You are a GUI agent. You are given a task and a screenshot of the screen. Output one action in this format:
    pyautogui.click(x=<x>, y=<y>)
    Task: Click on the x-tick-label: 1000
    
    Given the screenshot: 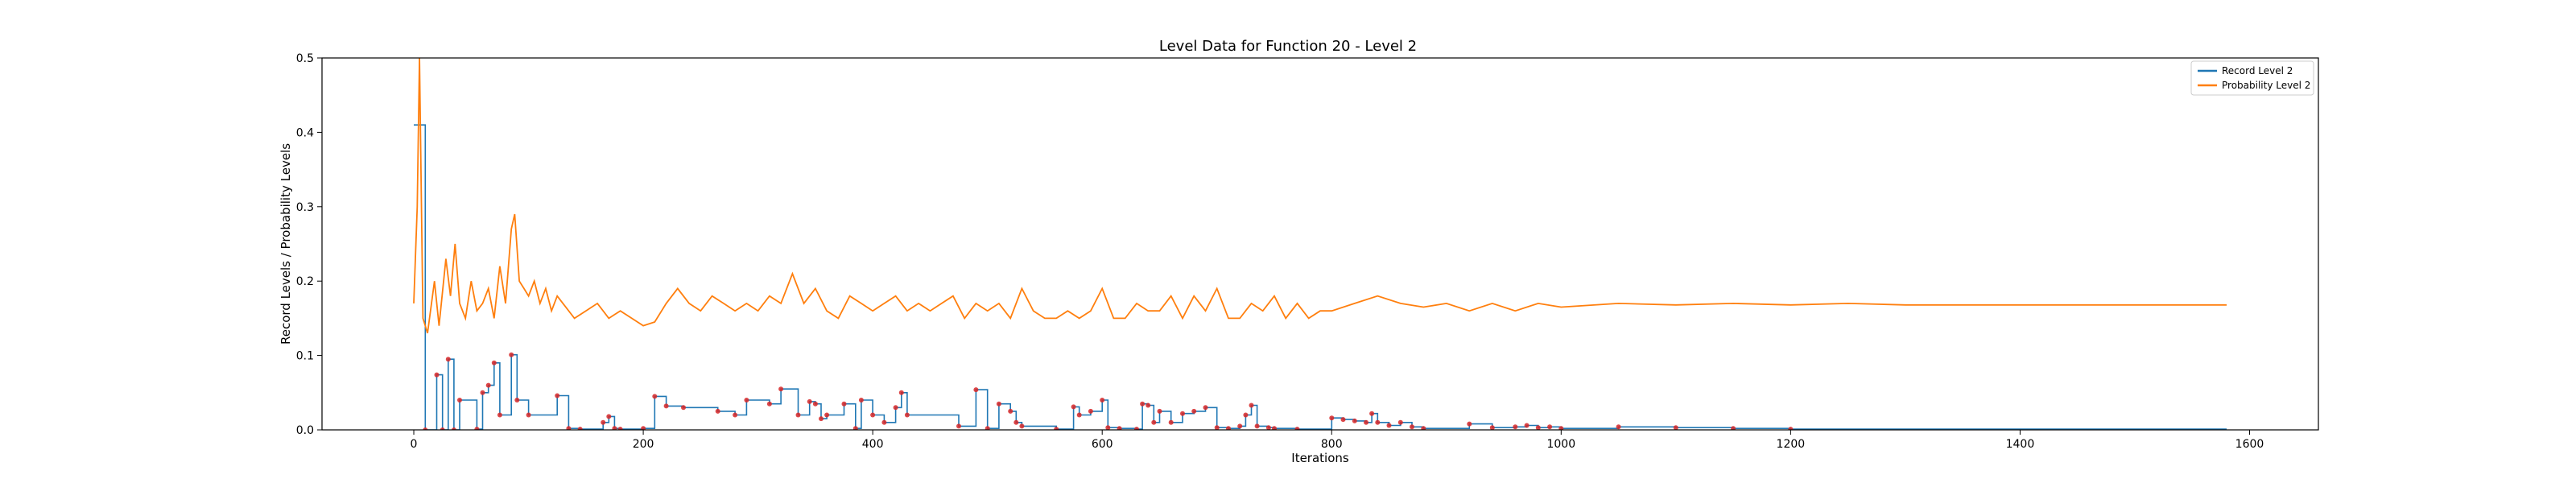 What is the action you would take?
    pyautogui.click(x=1560, y=444)
    